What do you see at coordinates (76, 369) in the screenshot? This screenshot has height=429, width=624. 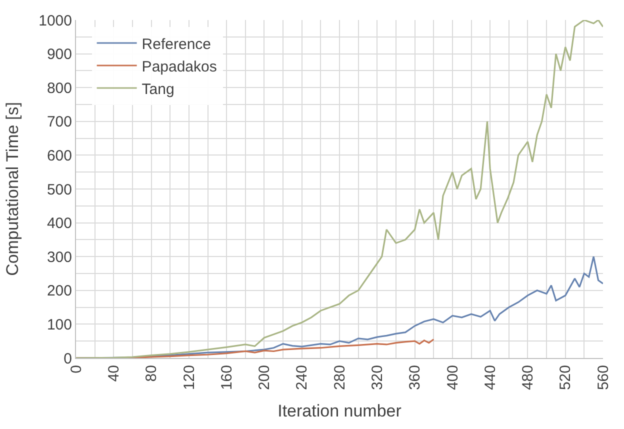 I see `x-tick-label: 0` at bounding box center [76, 369].